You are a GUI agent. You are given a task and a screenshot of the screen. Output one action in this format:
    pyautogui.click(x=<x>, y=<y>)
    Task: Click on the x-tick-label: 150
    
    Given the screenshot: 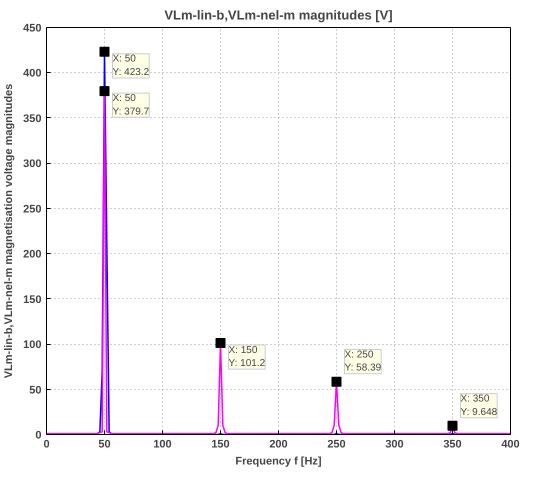 What is the action you would take?
    pyautogui.click(x=220, y=444)
    